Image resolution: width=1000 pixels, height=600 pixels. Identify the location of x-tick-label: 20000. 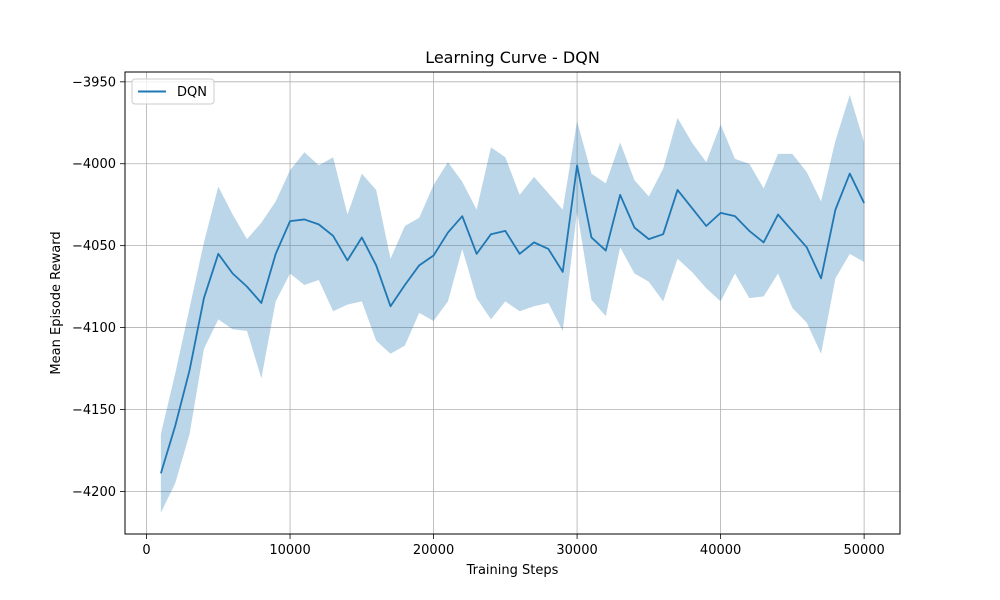
(433, 550).